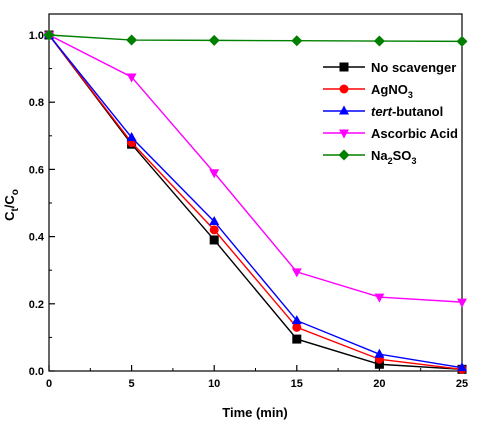 The width and height of the screenshot is (484, 424). I want to click on x-tick-label: 0, so click(49, 384).